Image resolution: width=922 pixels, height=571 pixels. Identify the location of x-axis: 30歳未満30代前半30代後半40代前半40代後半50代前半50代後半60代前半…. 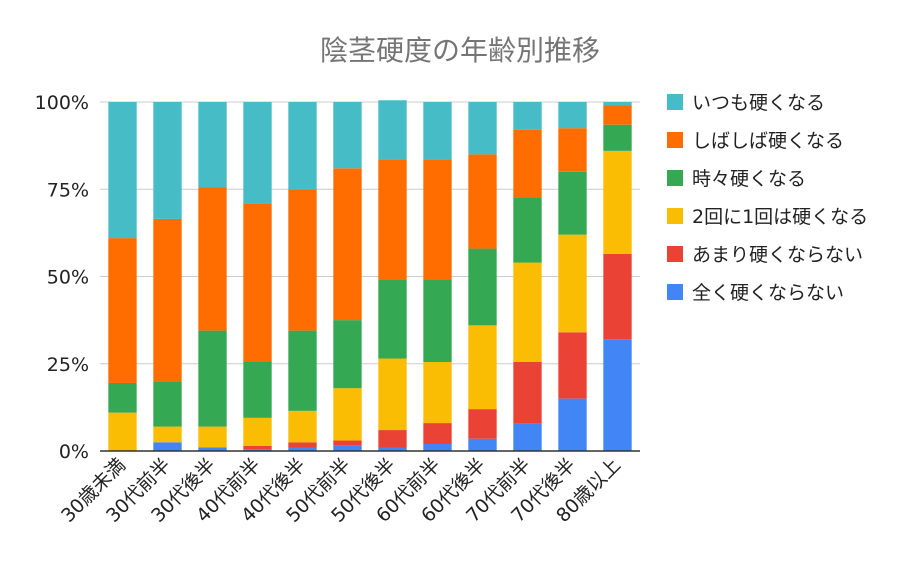
(341, 490).